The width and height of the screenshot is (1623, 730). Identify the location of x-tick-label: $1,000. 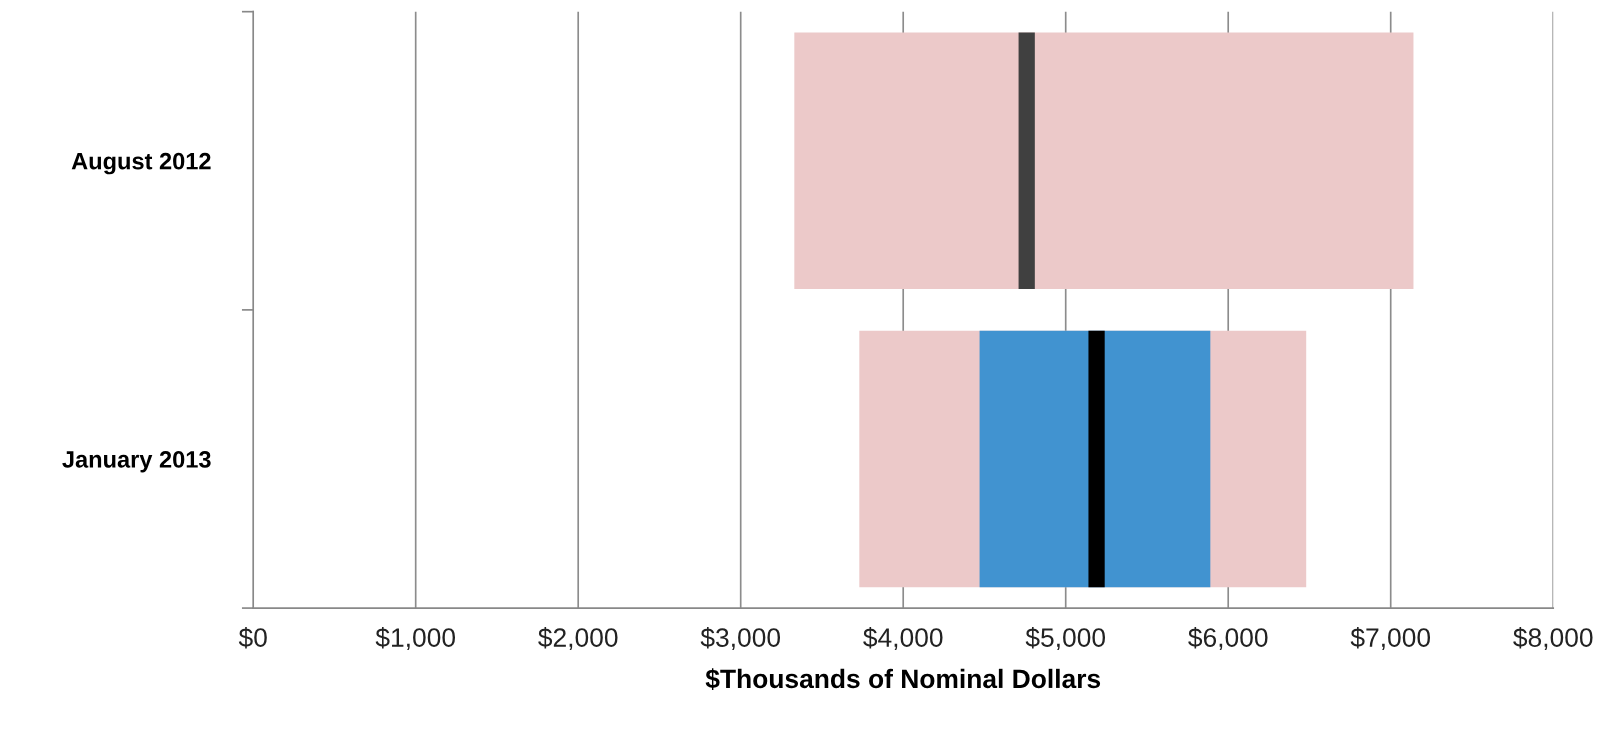
(415, 639).